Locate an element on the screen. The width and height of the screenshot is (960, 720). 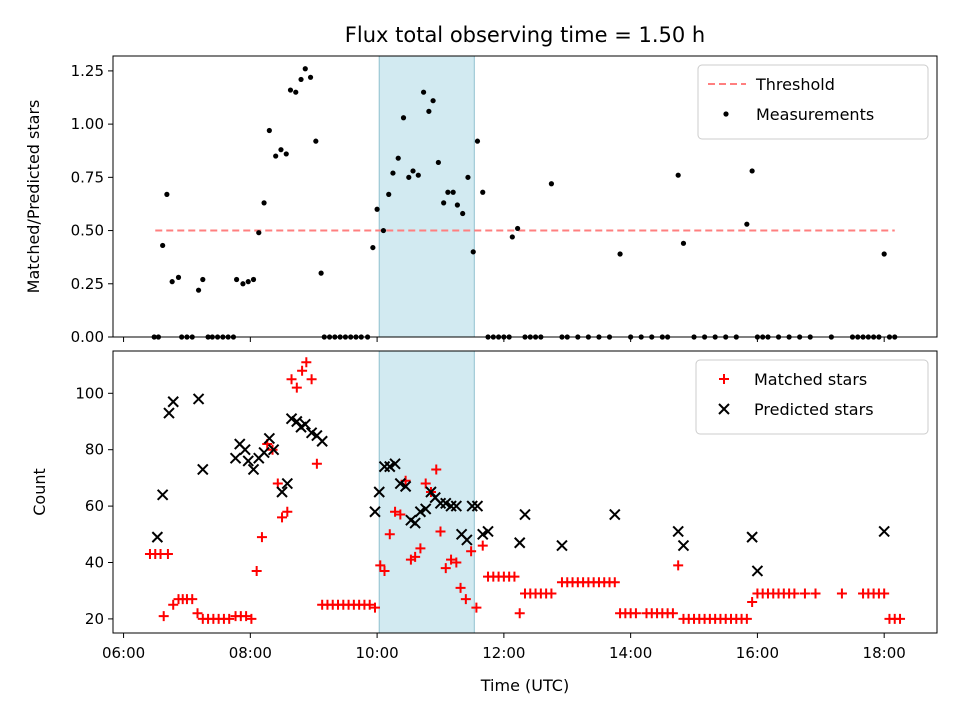
bottom-y-tick-label: 20 is located at coordinates (94, 619).